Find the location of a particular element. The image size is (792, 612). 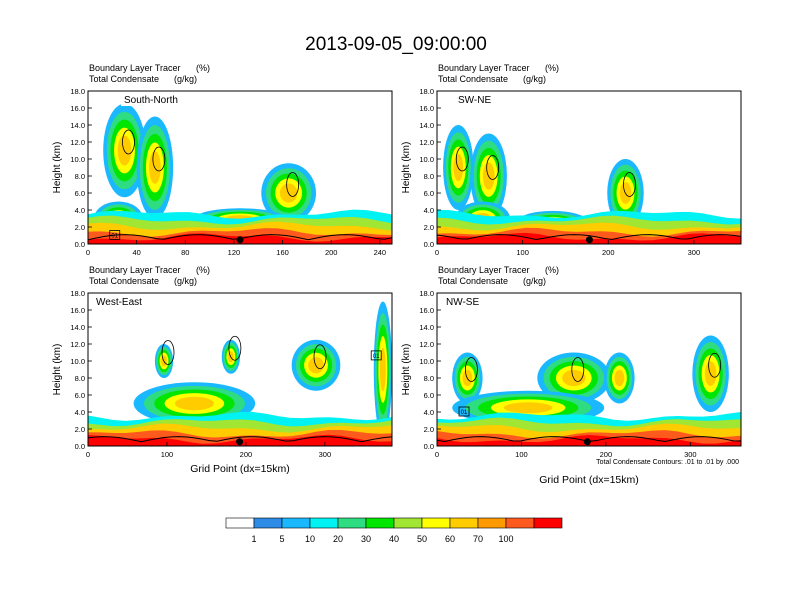

plot-area: 01 is located at coordinates (240, 369).